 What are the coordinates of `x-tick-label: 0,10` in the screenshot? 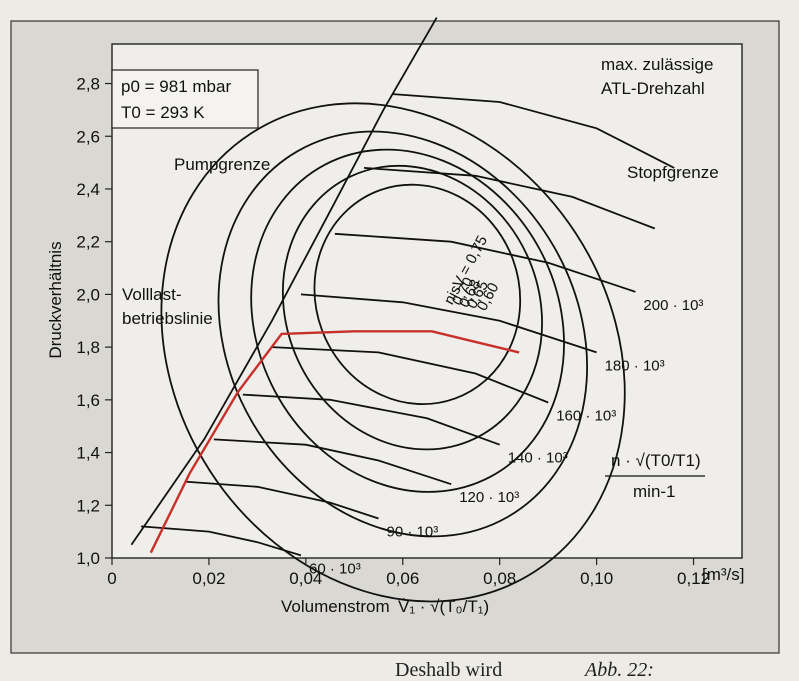 It's located at (596, 578).